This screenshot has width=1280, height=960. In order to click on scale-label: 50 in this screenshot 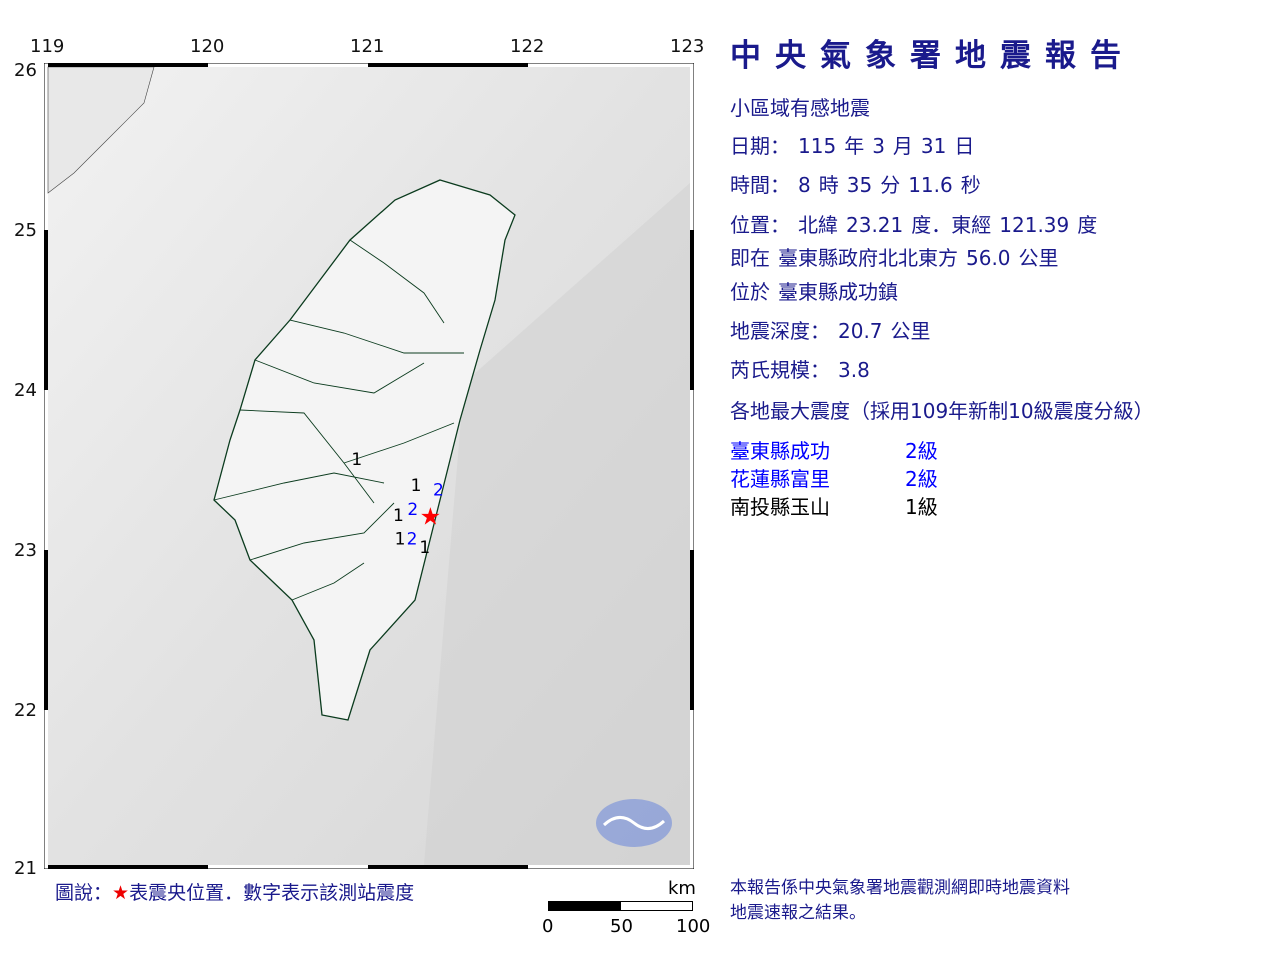, I will do `click(621, 926)`.